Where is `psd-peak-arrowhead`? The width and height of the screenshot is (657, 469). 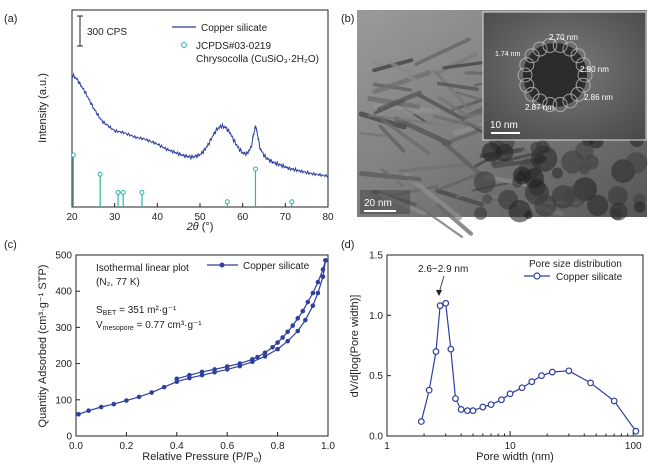
psd-peak-arrowhead is located at coordinates (439, 293).